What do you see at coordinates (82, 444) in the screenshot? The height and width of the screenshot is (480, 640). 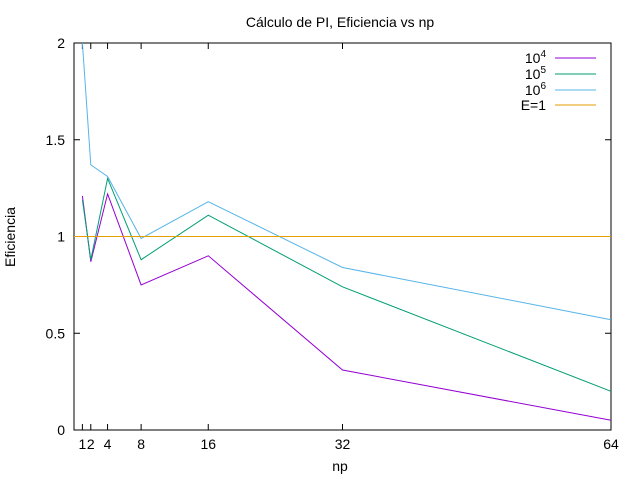 I see `x-tick-label: 1` at bounding box center [82, 444].